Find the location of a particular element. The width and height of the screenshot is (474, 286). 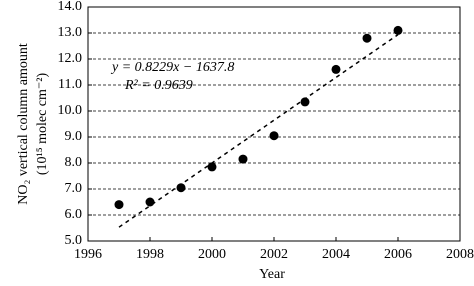

x-tick-label: 1998 is located at coordinates (150, 254).